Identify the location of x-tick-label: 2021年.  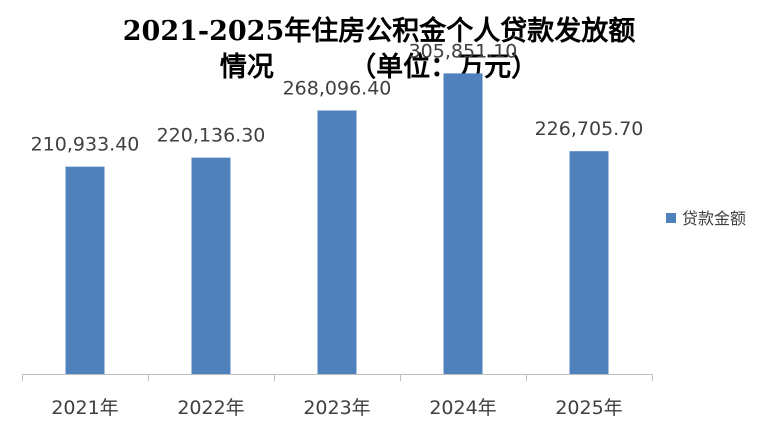
(84, 408).